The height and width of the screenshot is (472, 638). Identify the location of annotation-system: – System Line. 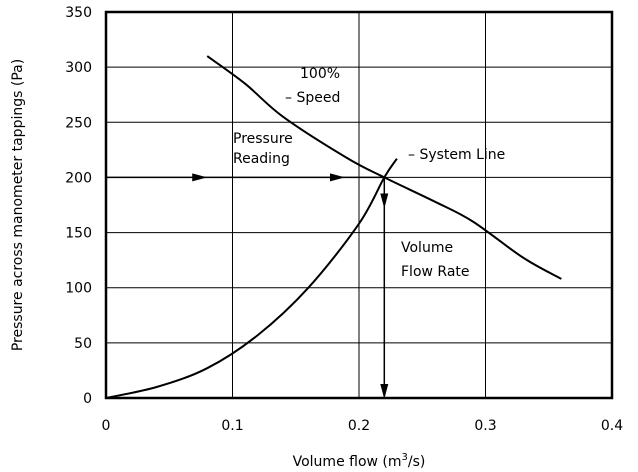
(456, 155).